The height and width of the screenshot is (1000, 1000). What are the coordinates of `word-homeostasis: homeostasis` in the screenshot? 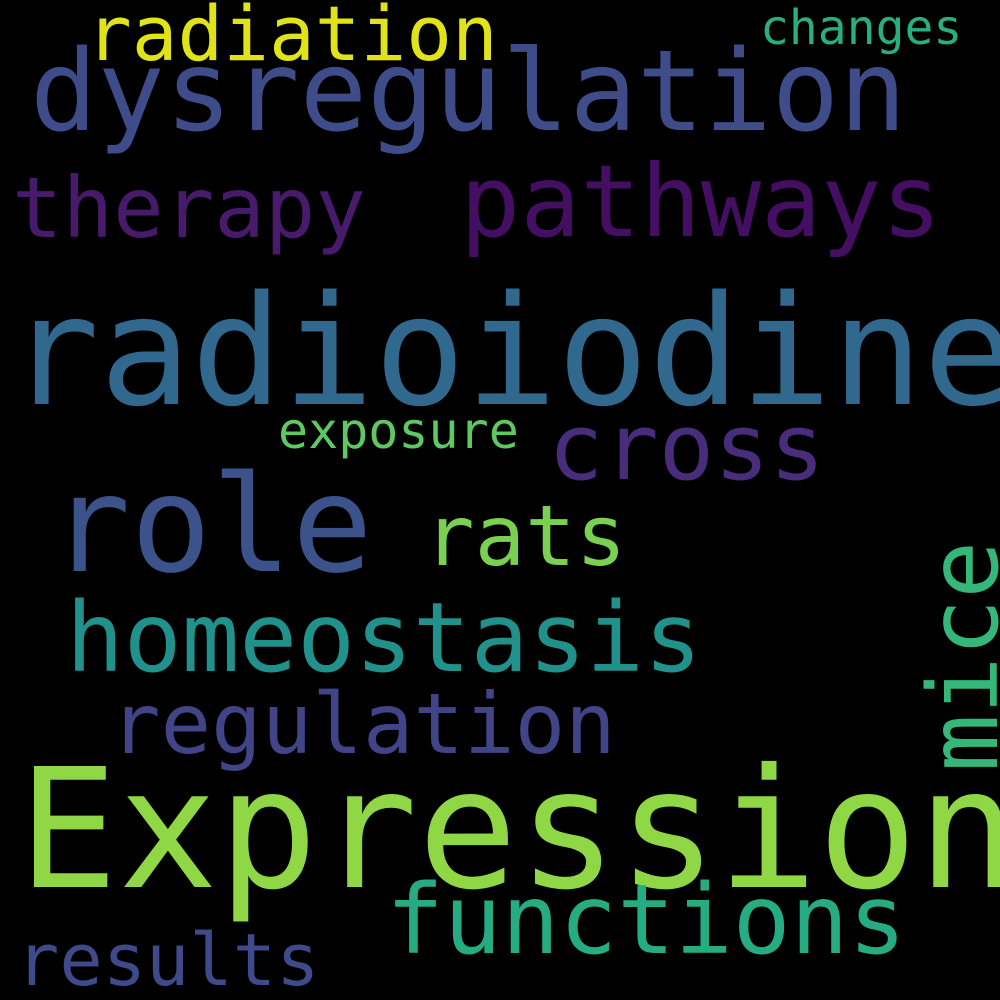 It's located at (384, 638).